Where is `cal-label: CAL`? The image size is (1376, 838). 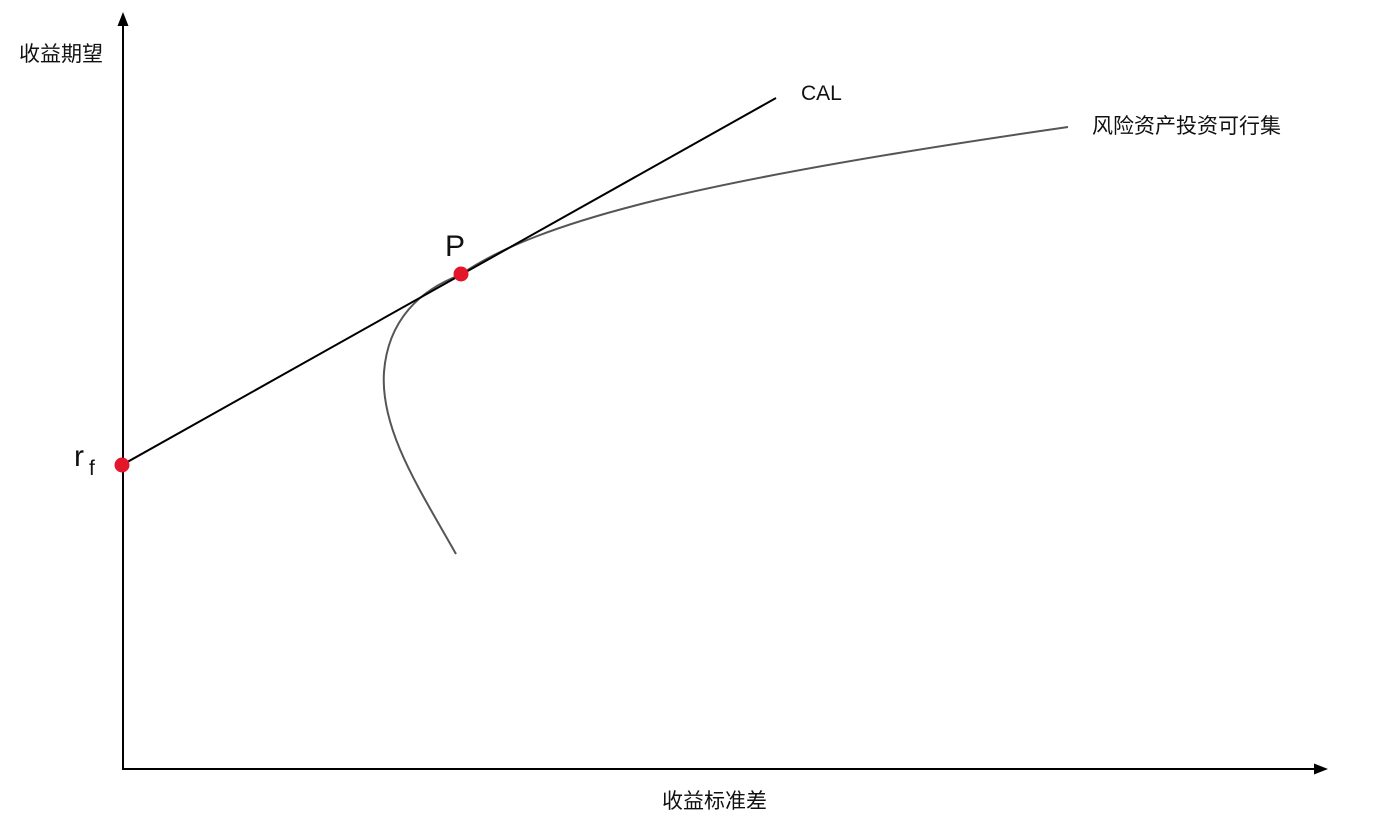 cal-label: CAL is located at coordinates (821, 93).